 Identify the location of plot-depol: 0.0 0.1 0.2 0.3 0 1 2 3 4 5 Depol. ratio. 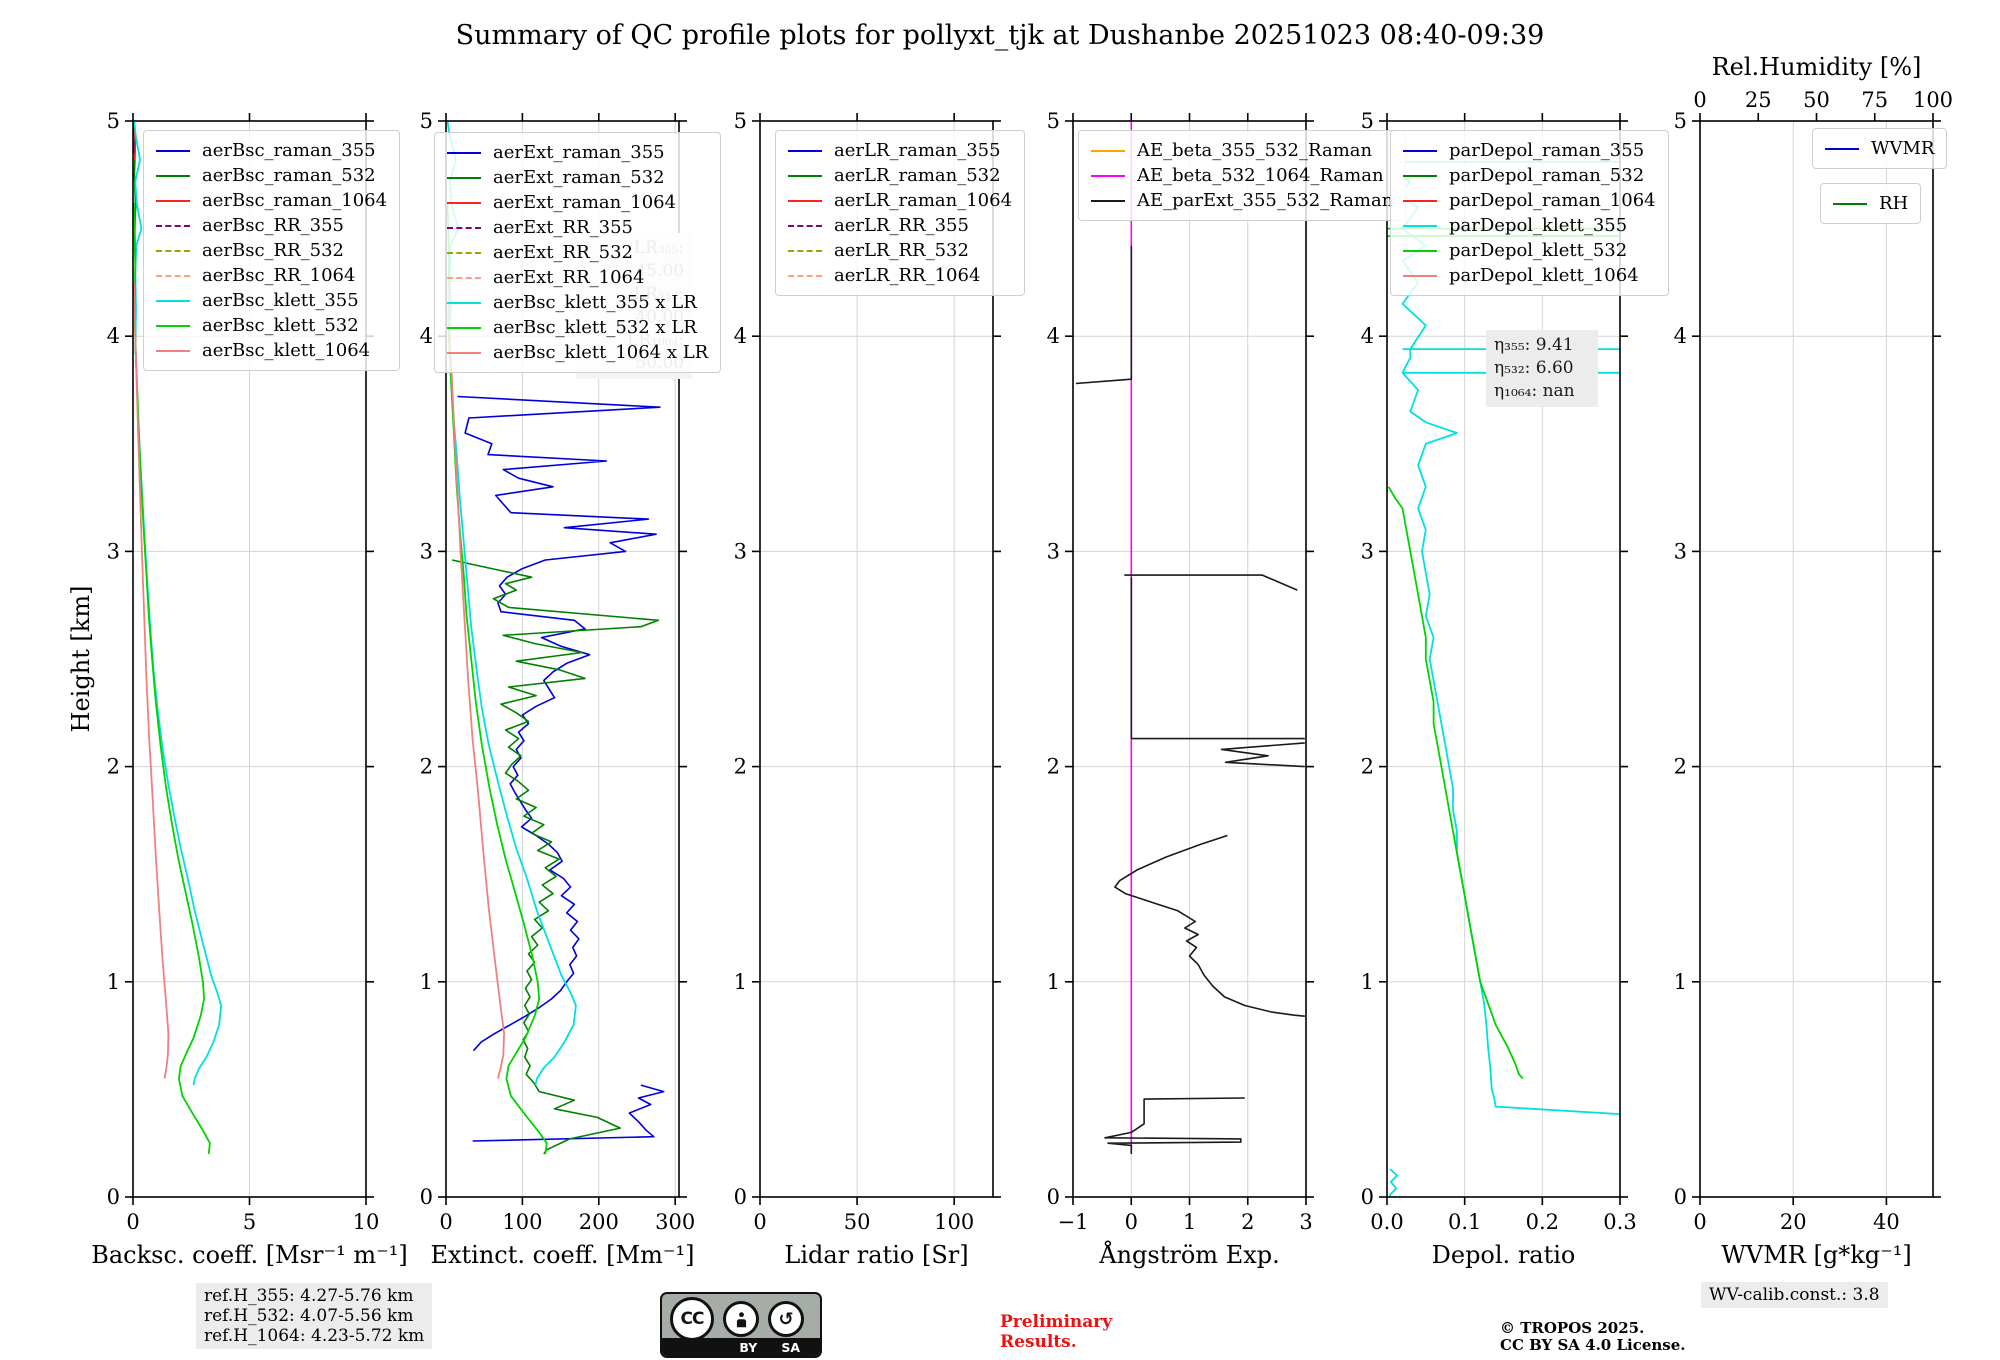
(1499, 689).